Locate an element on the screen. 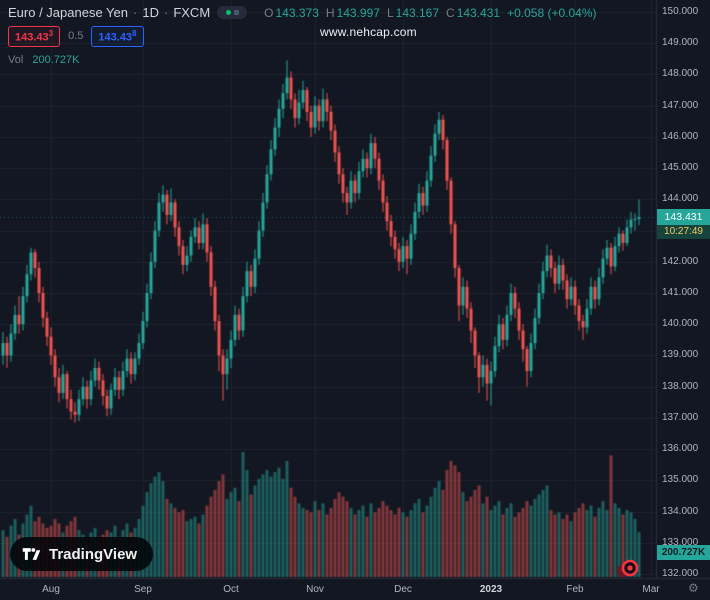 The height and width of the screenshot is (600, 710). bar-close-countdown: 10:27:49 is located at coordinates (683, 232).